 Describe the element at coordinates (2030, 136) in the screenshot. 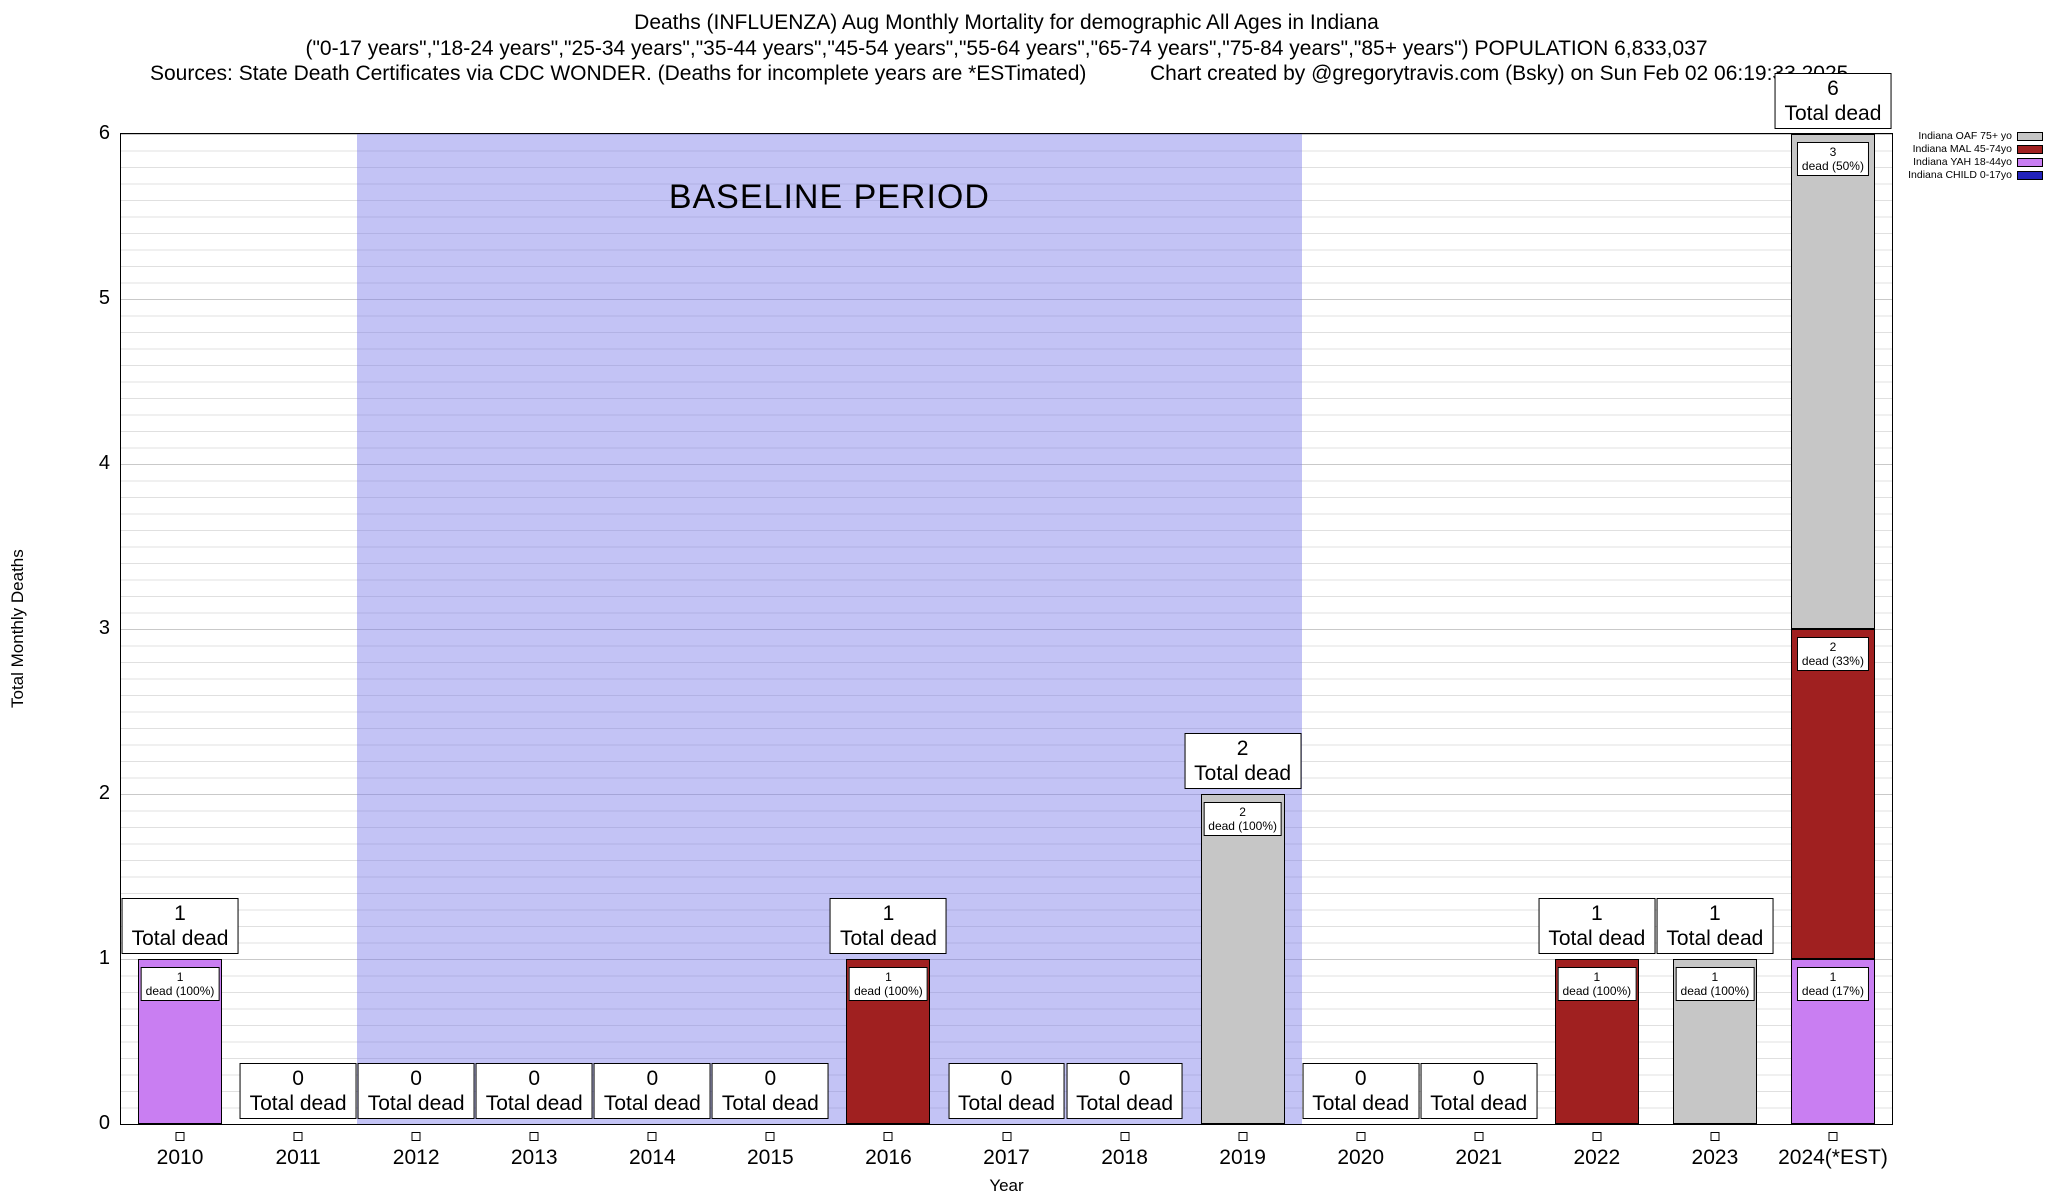

I see `legend-swatch-oaf` at that location.